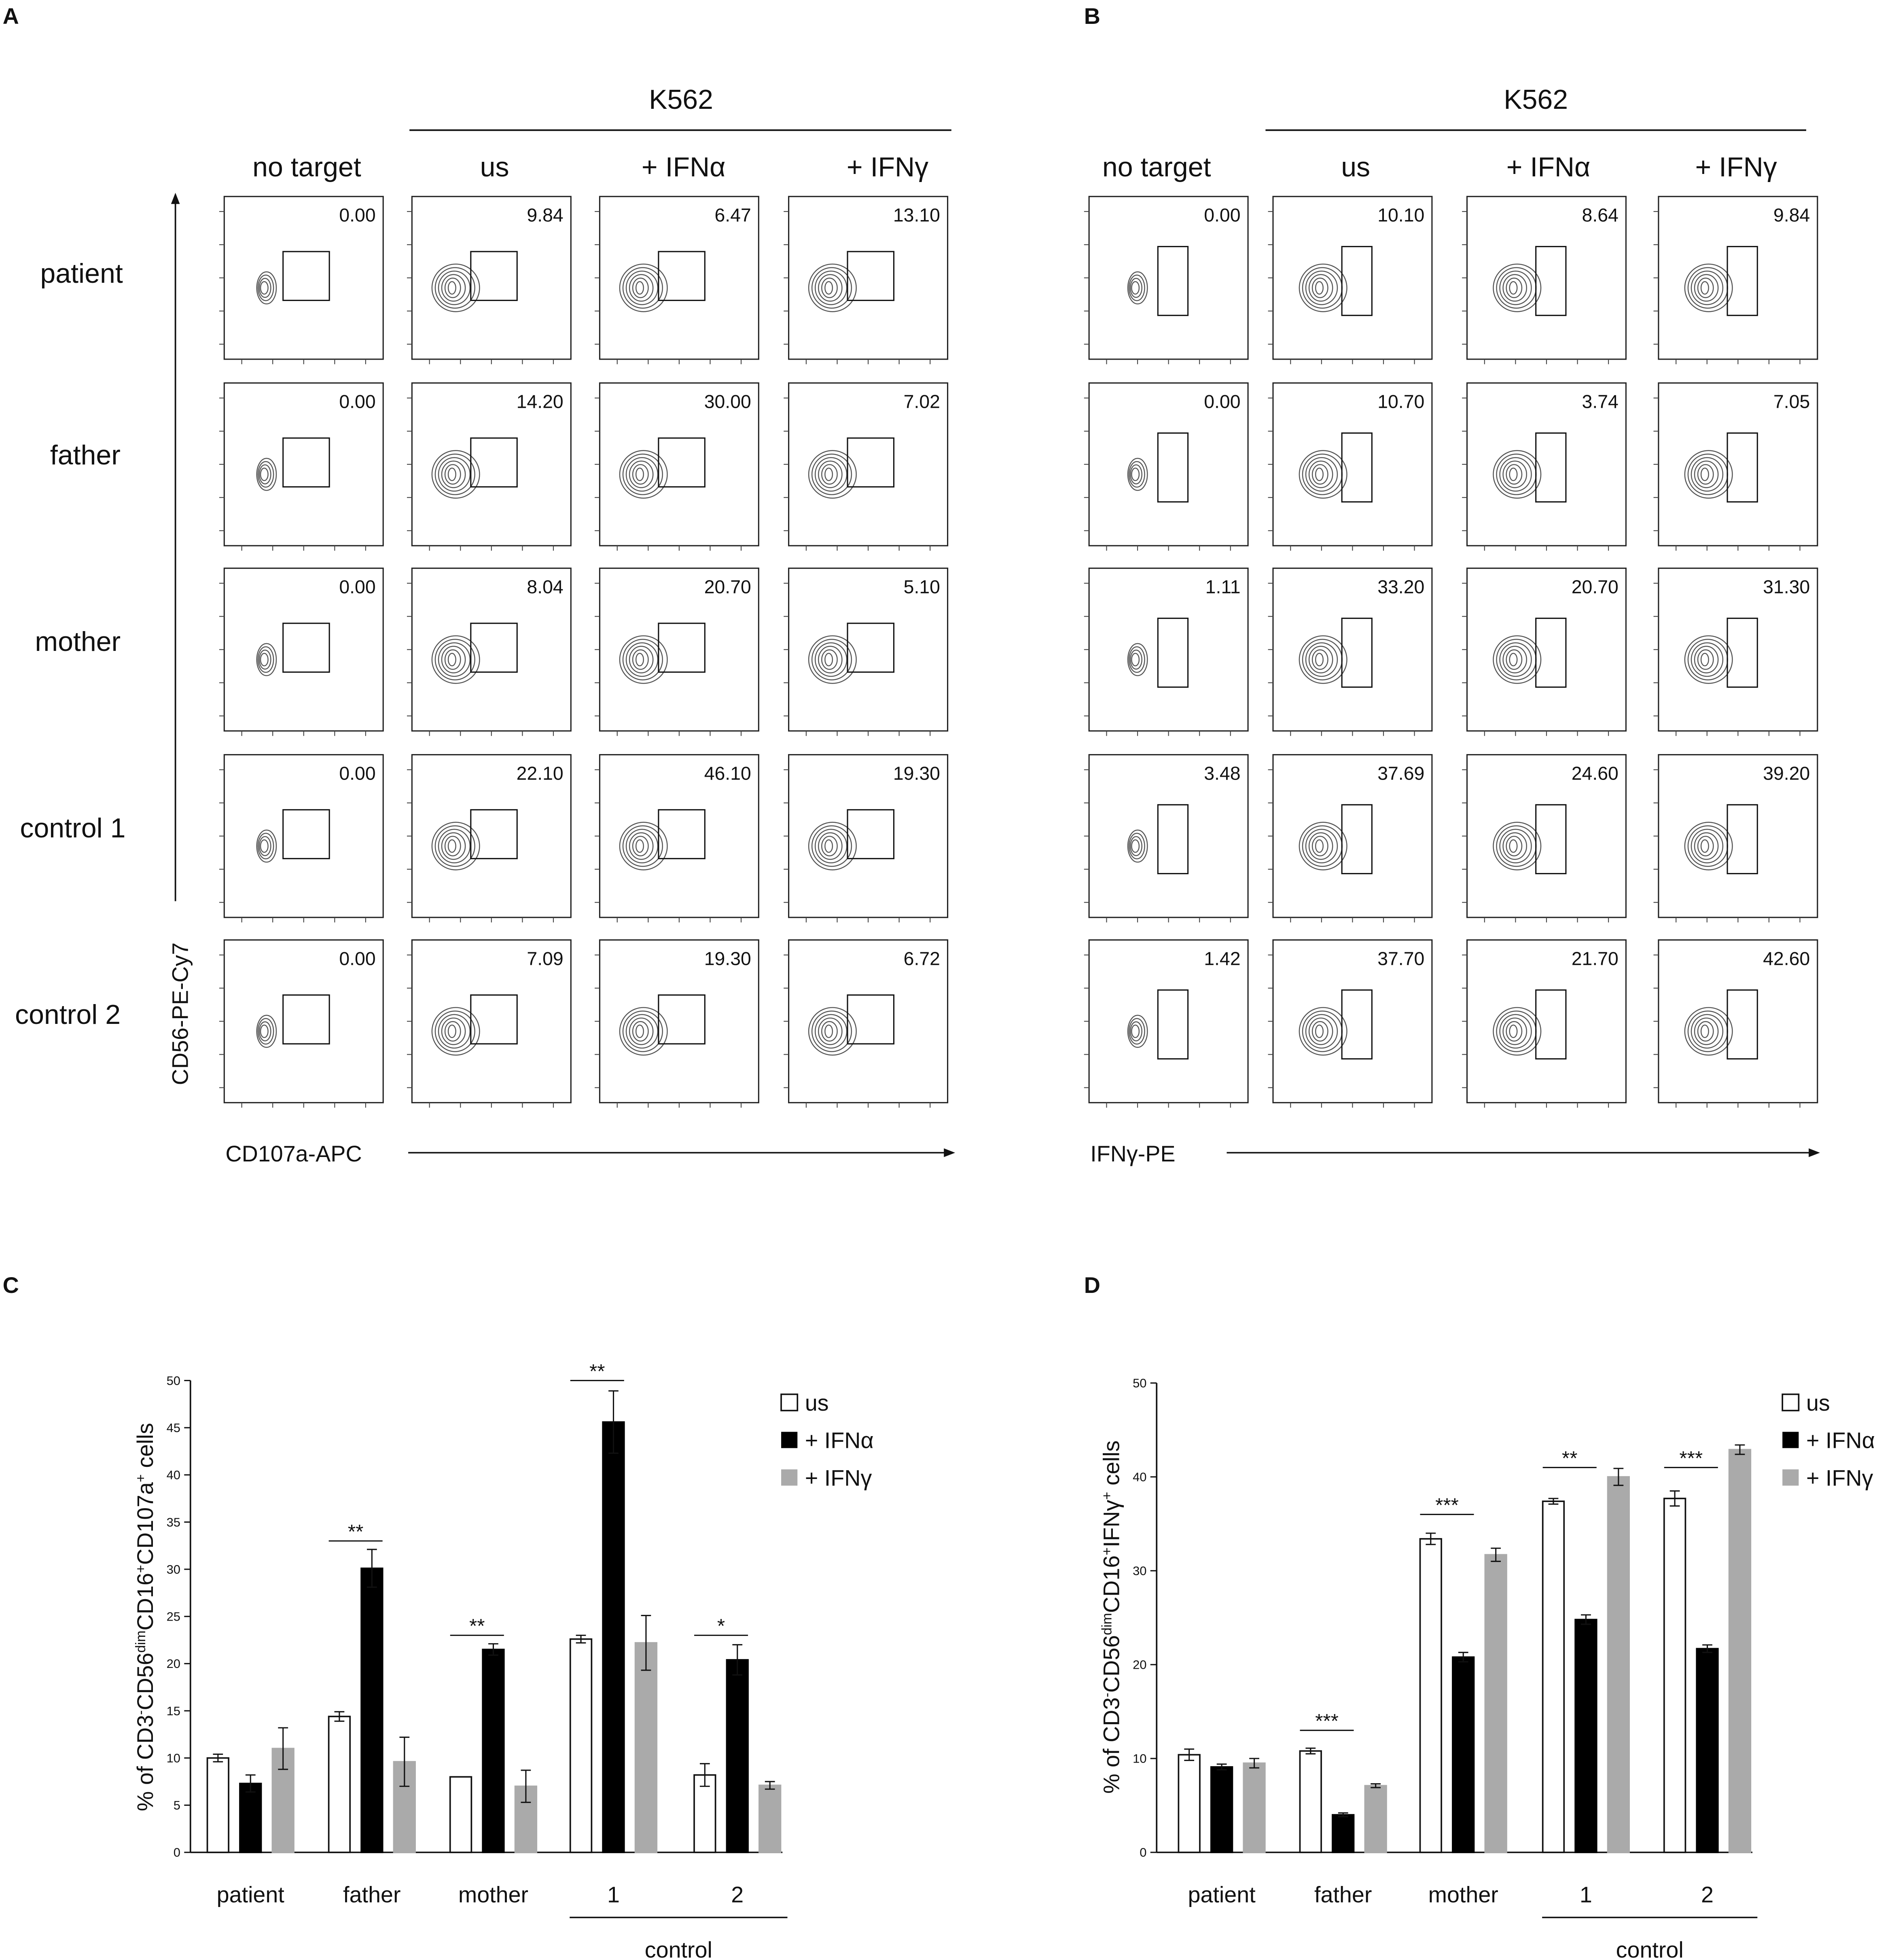 This screenshot has height=1960, width=1894. I want to click on gate-percentage: 8.04, so click(545, 586).